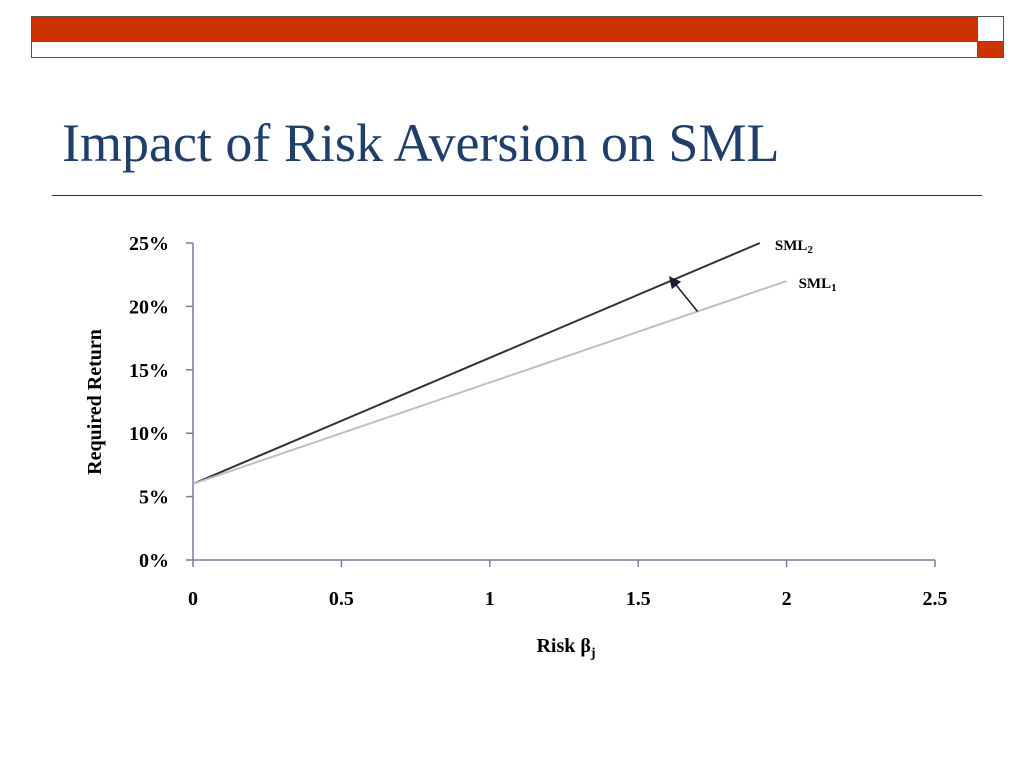 The image size is (1024, 768). Describe the element at coordinates (818, 285) in the screenshot. I see `series-label: SML1` at that location.